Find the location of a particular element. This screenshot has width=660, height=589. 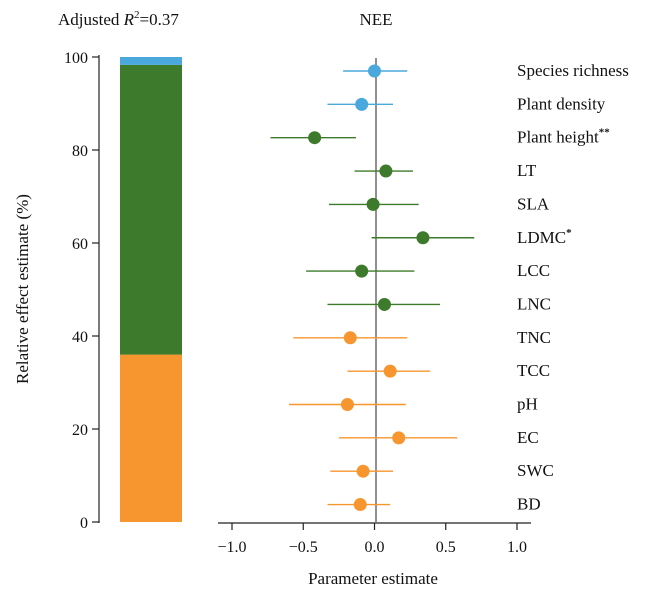

variable-label: Plant height** is located at coordinates (563, 137).